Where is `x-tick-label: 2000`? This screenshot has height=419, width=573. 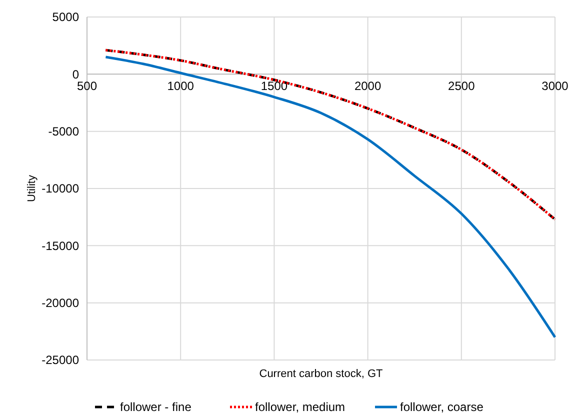 x-tick-label: 2000 is located at coordinates (368, 86).